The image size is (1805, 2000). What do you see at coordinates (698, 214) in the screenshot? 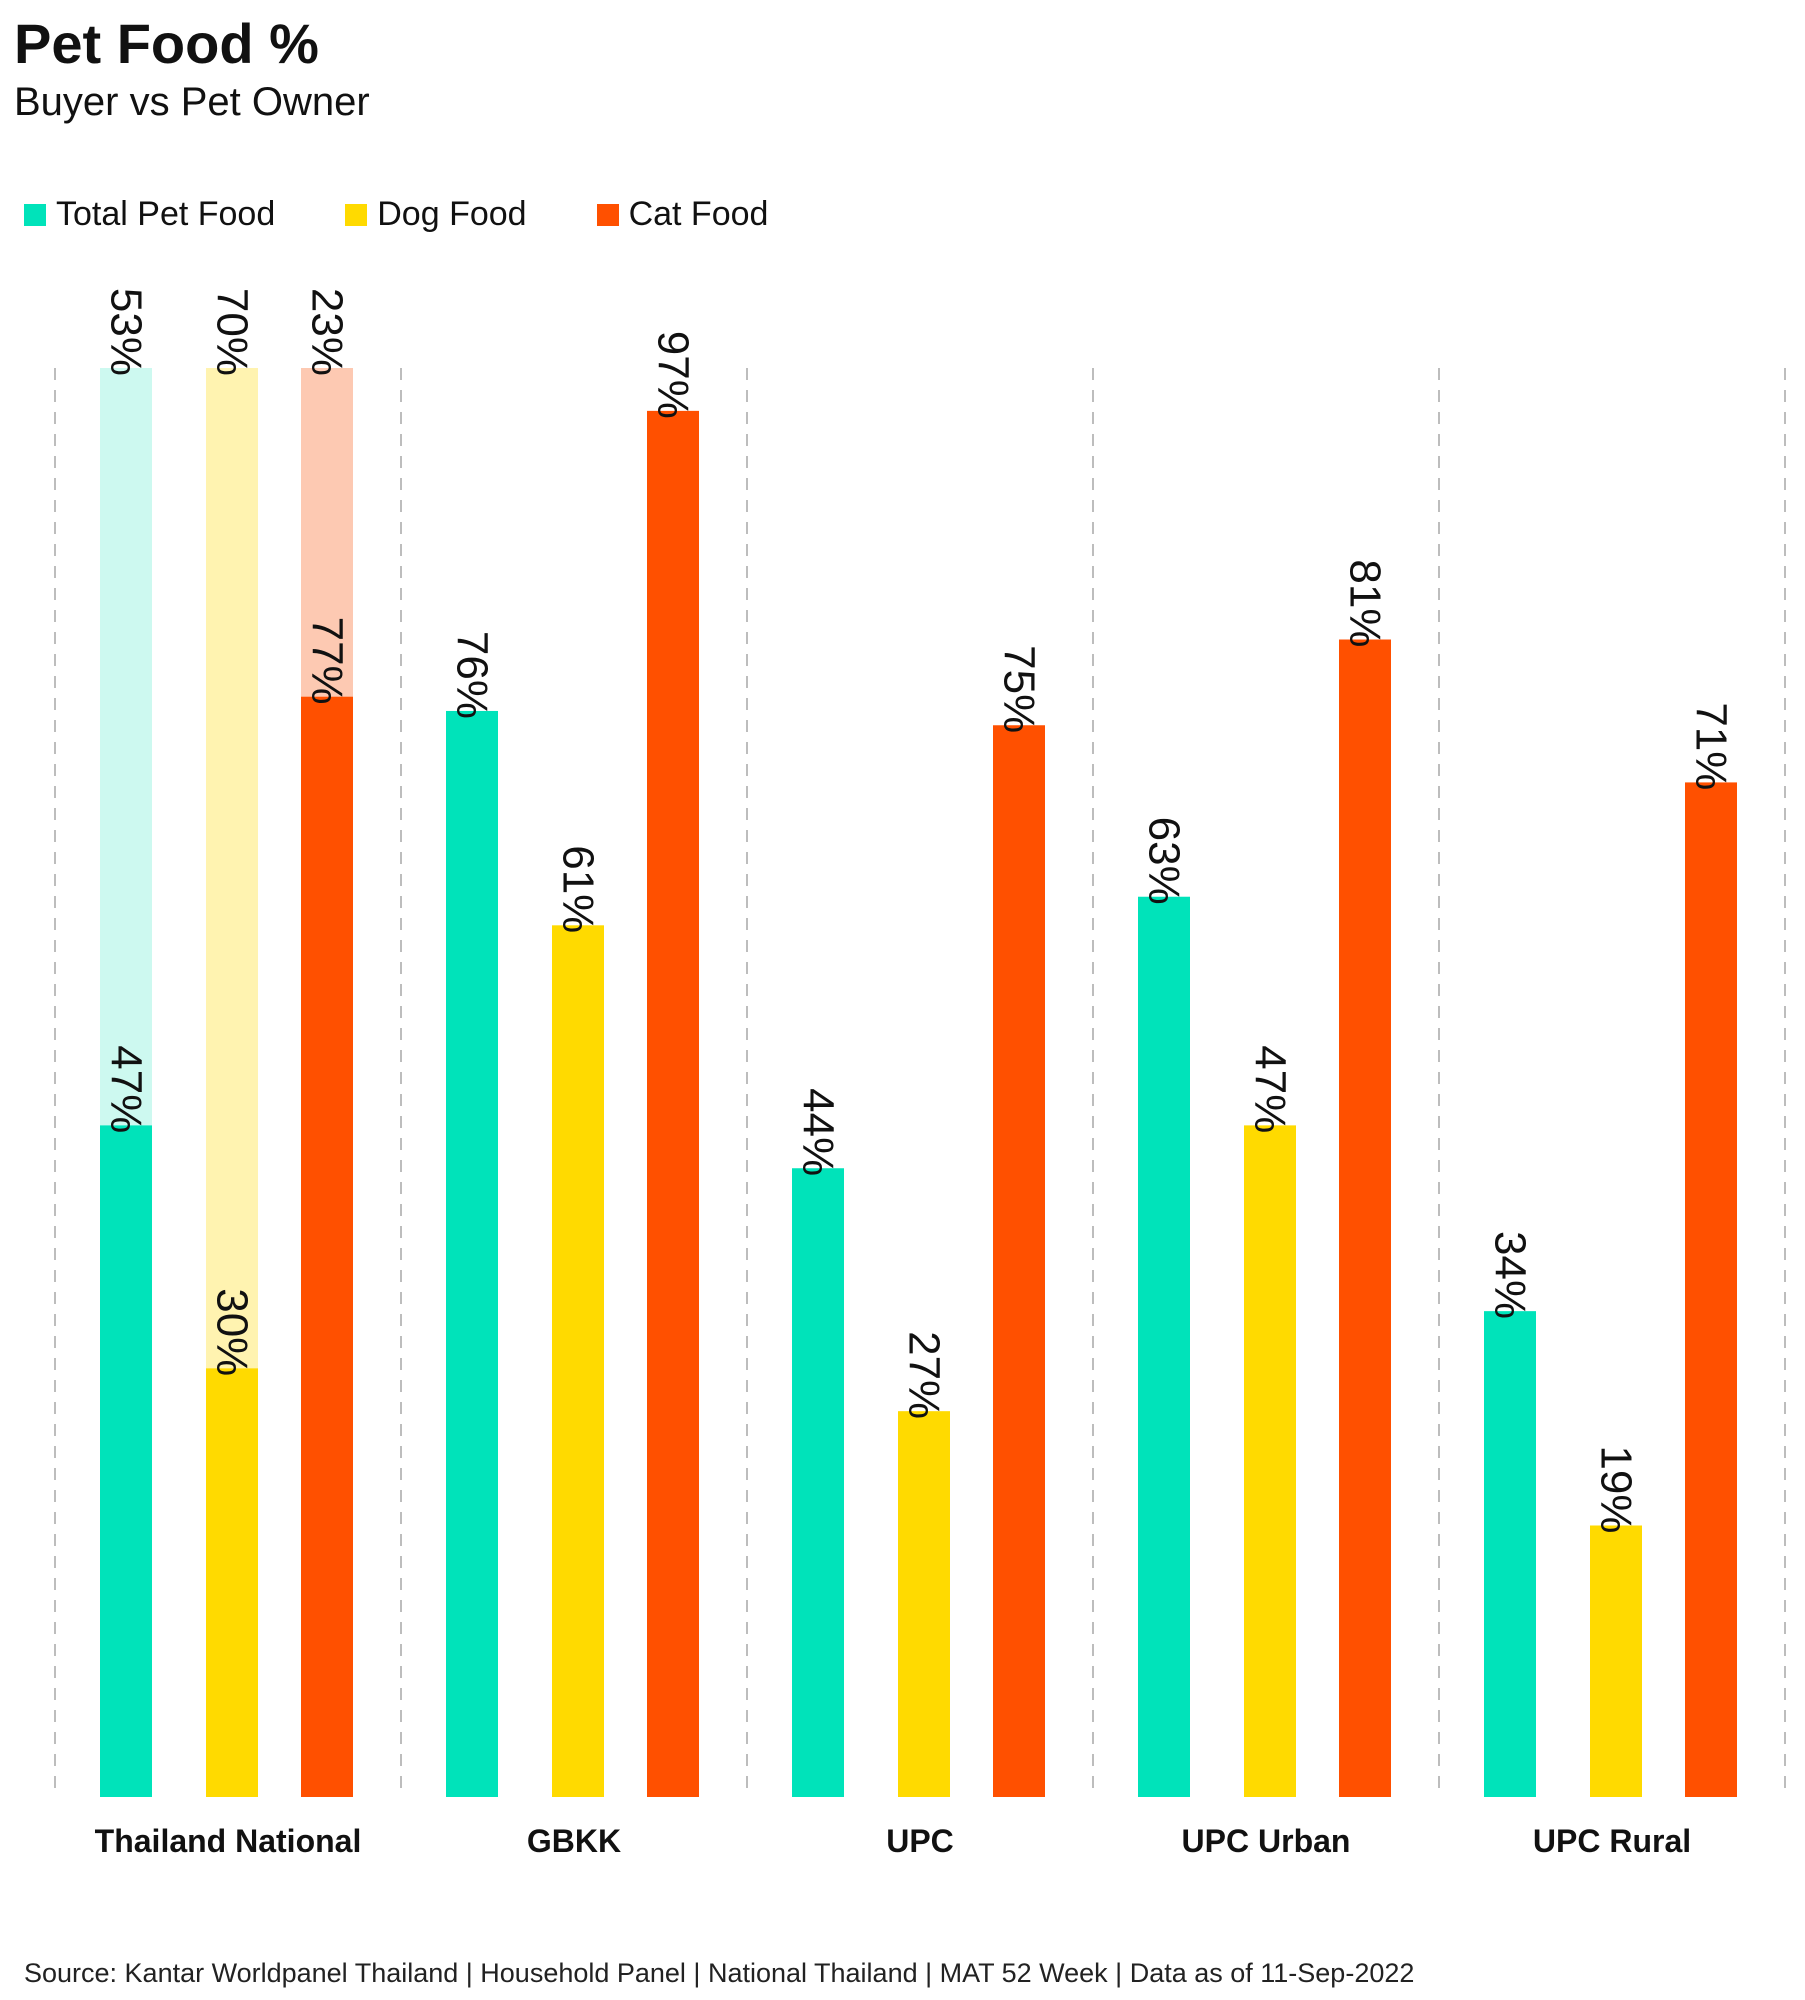
I see `legend-label-cat-food: Cat Food` at bounding box center [698, 214].